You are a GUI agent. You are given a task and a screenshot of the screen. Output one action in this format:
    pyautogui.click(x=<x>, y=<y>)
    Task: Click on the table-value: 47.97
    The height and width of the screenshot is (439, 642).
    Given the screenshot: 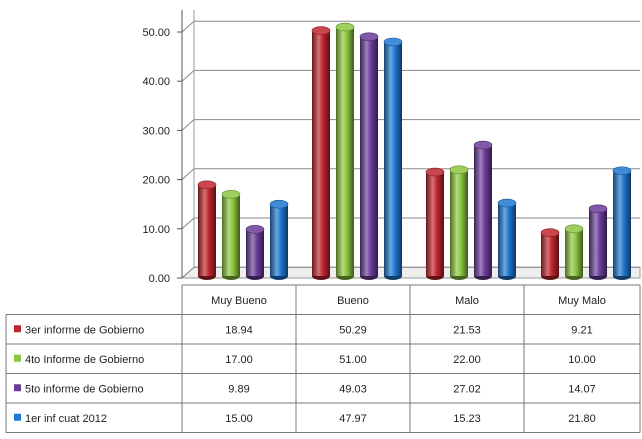 What is the action you would take?
    pyautogui.click(x=353, y=419)
    